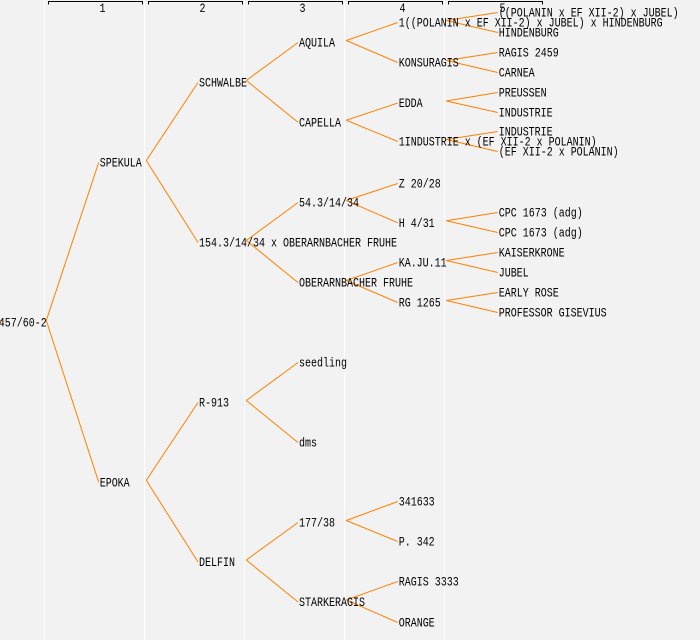 The width and height of the screenshot is (700, 640). What do you see at coordinates (517, 73) in the screenshot?
I see `svg-text: CARNEA` at bounding box center [517, 73].